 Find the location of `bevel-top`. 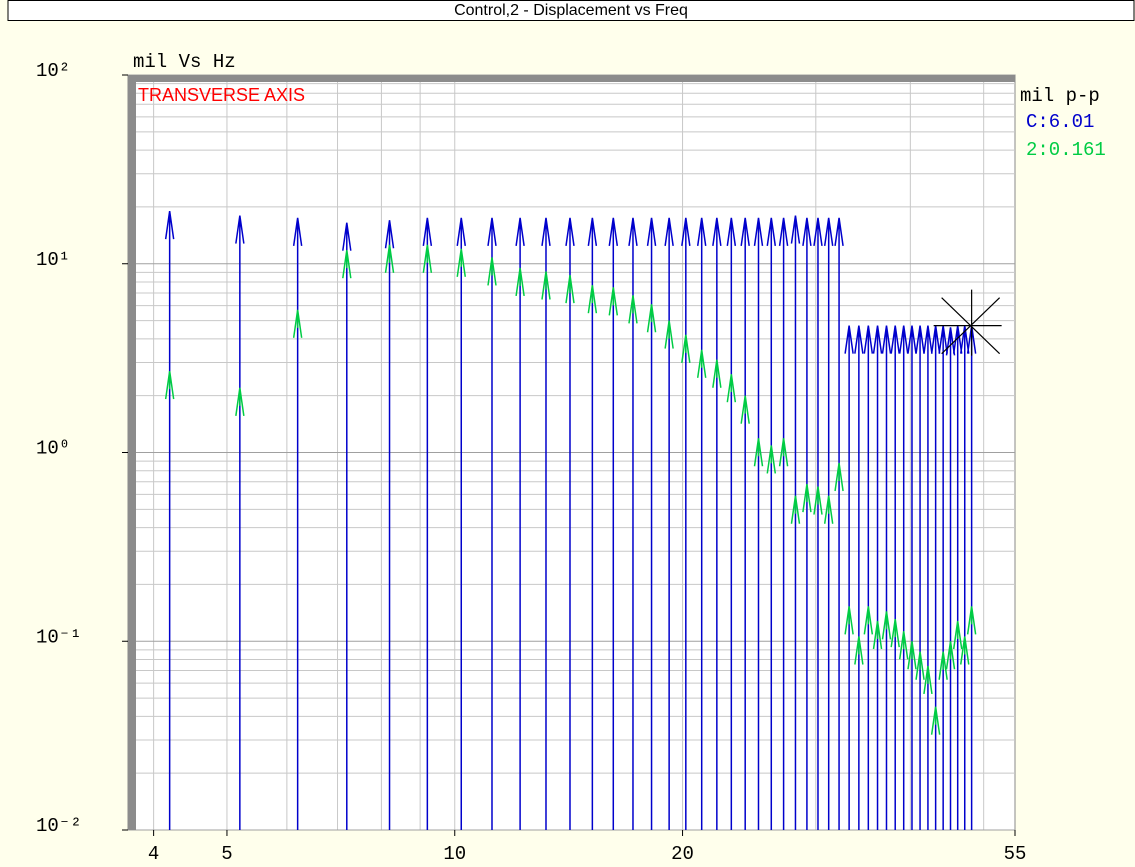

bevel-top is located at coordinates (571, 78).